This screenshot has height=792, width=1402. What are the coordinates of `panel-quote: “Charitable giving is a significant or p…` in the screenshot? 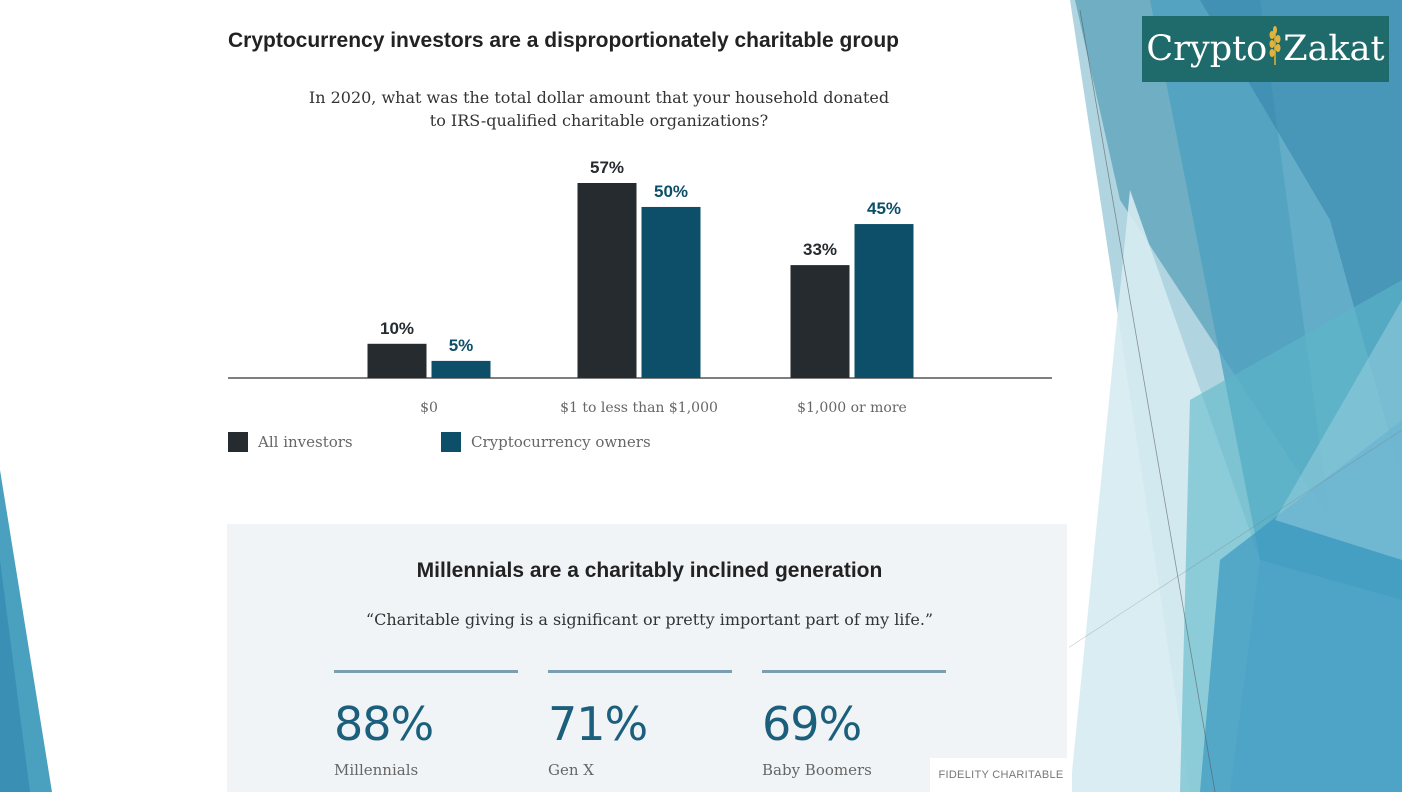 It's located at (649, 619).